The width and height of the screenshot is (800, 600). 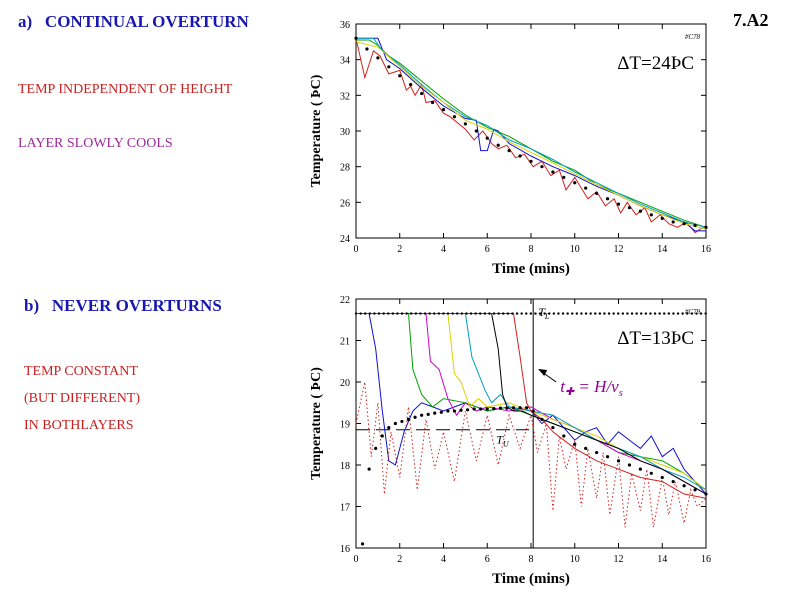 I want to click on y-tick-label: 17, so click(x=345, y=508).